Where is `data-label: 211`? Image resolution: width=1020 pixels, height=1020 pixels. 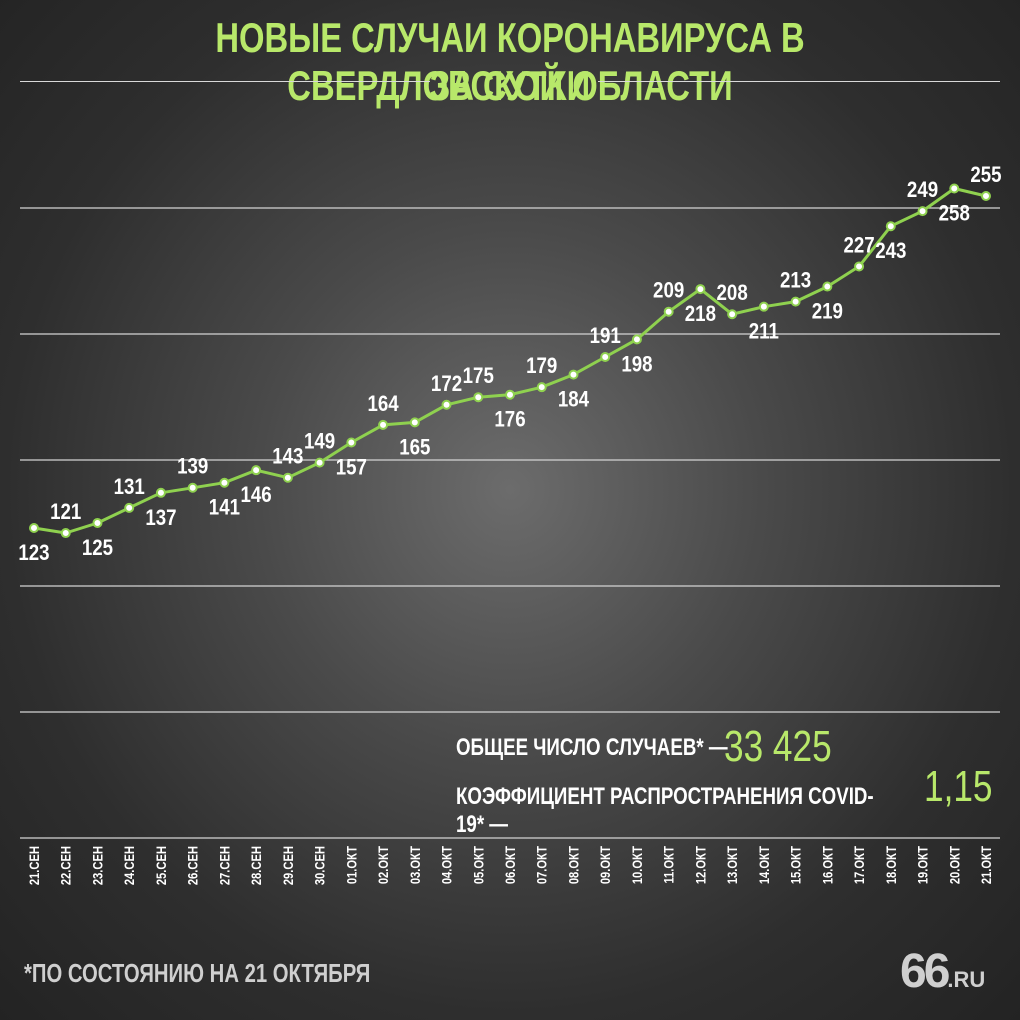
data-label: 211 is located at coordinates (764, 332).